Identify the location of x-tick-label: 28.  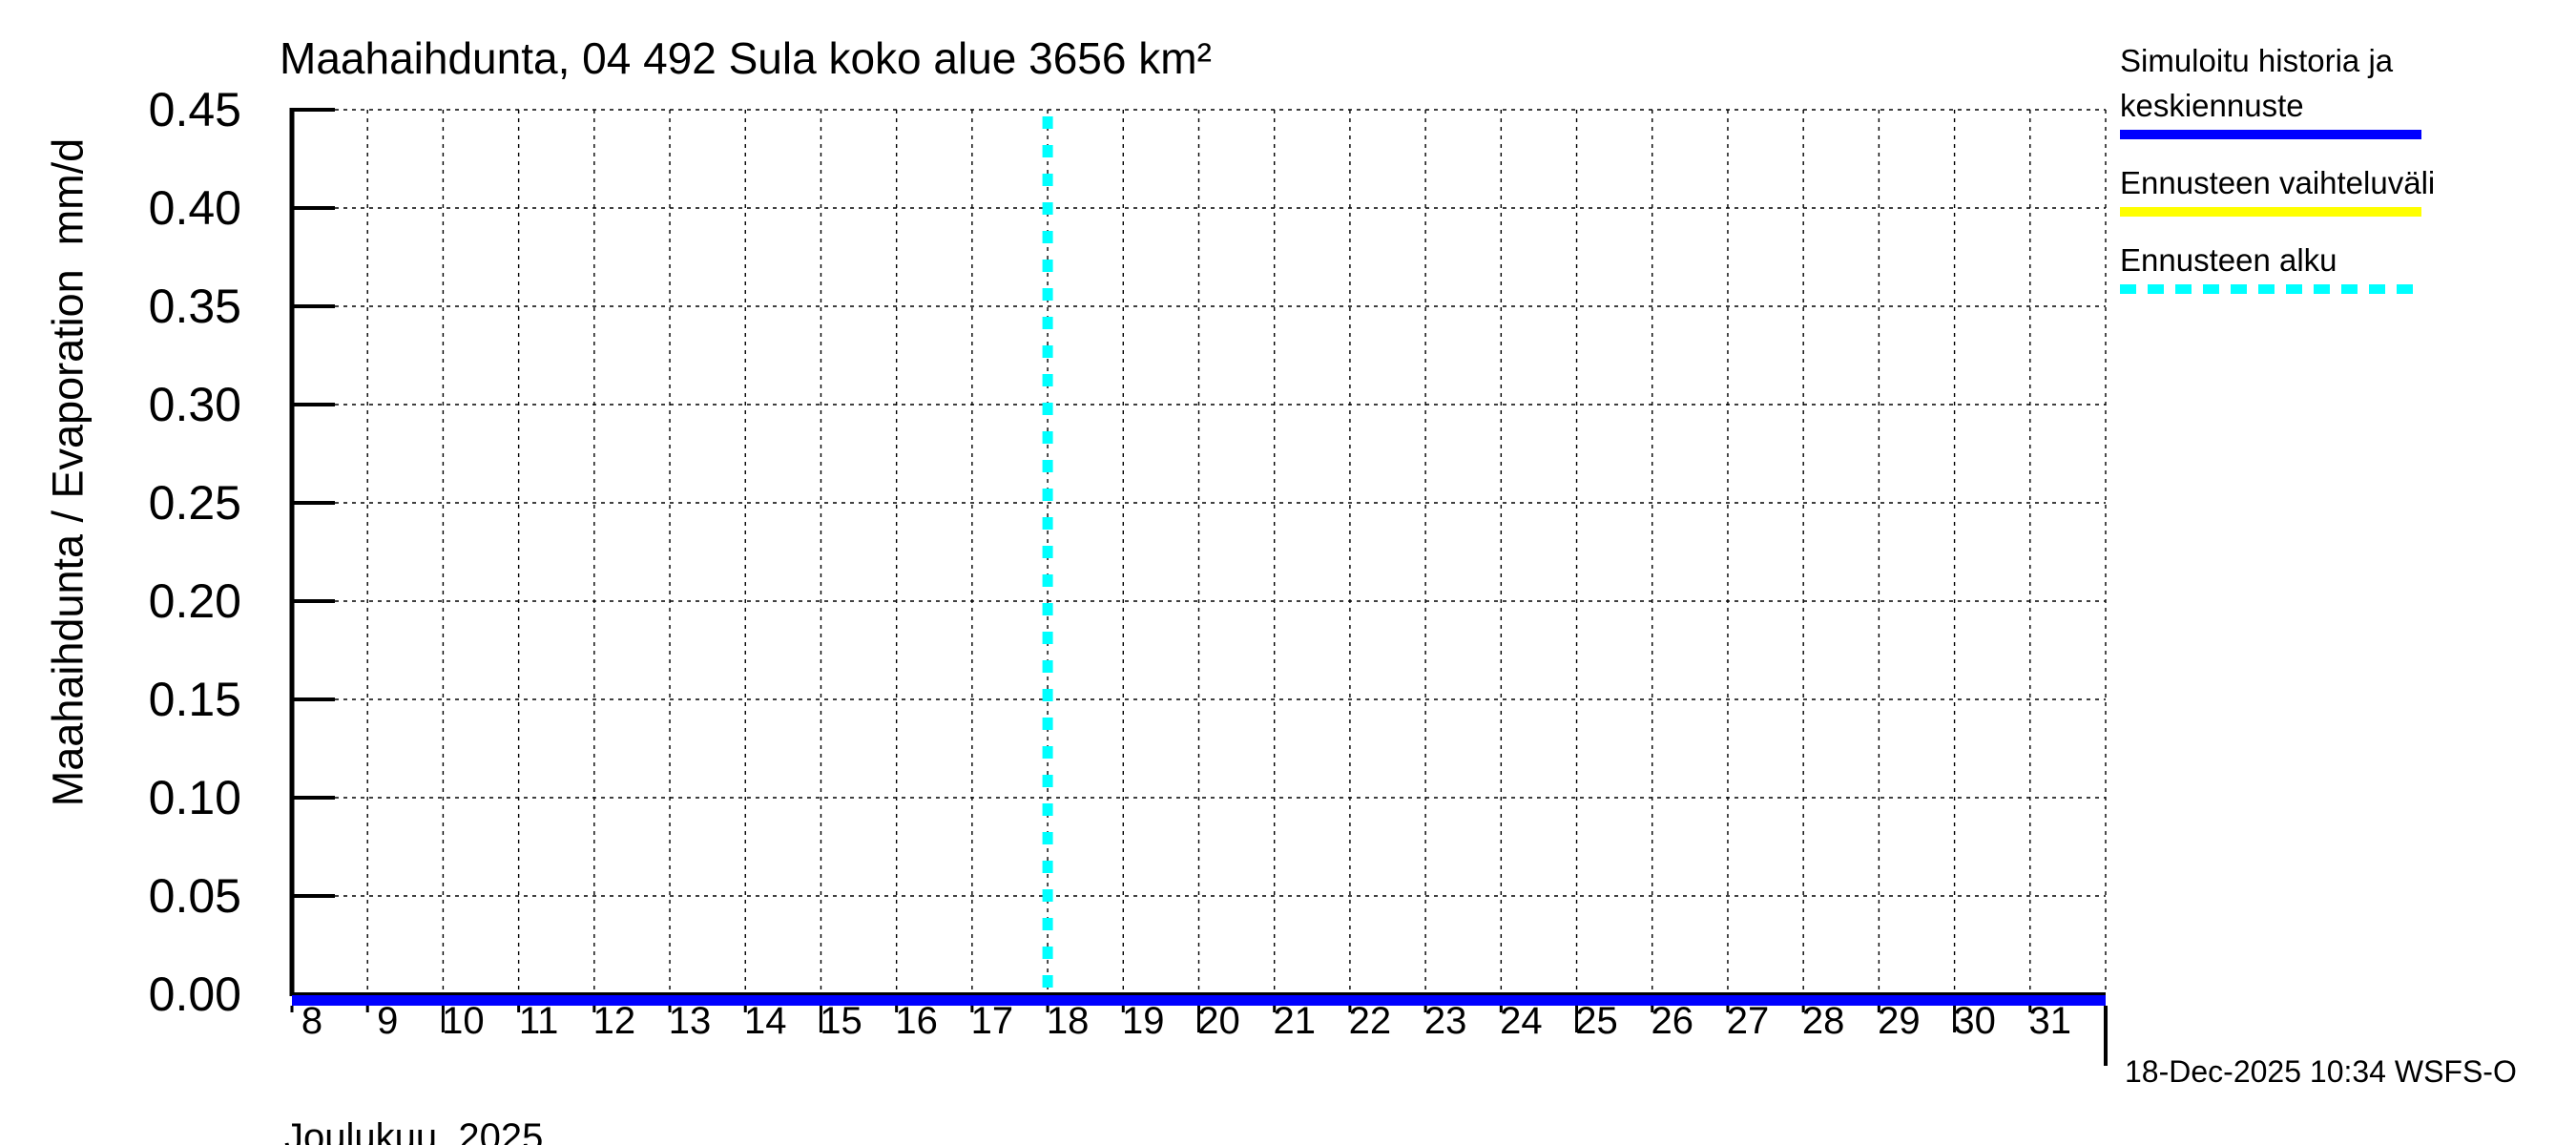
(1823, 1021).